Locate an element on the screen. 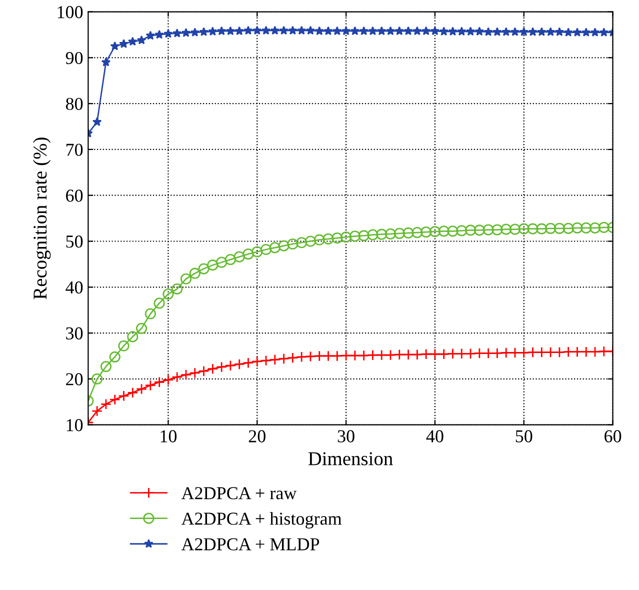  y-tick-label: 70 is located at coordinates (74, 150).